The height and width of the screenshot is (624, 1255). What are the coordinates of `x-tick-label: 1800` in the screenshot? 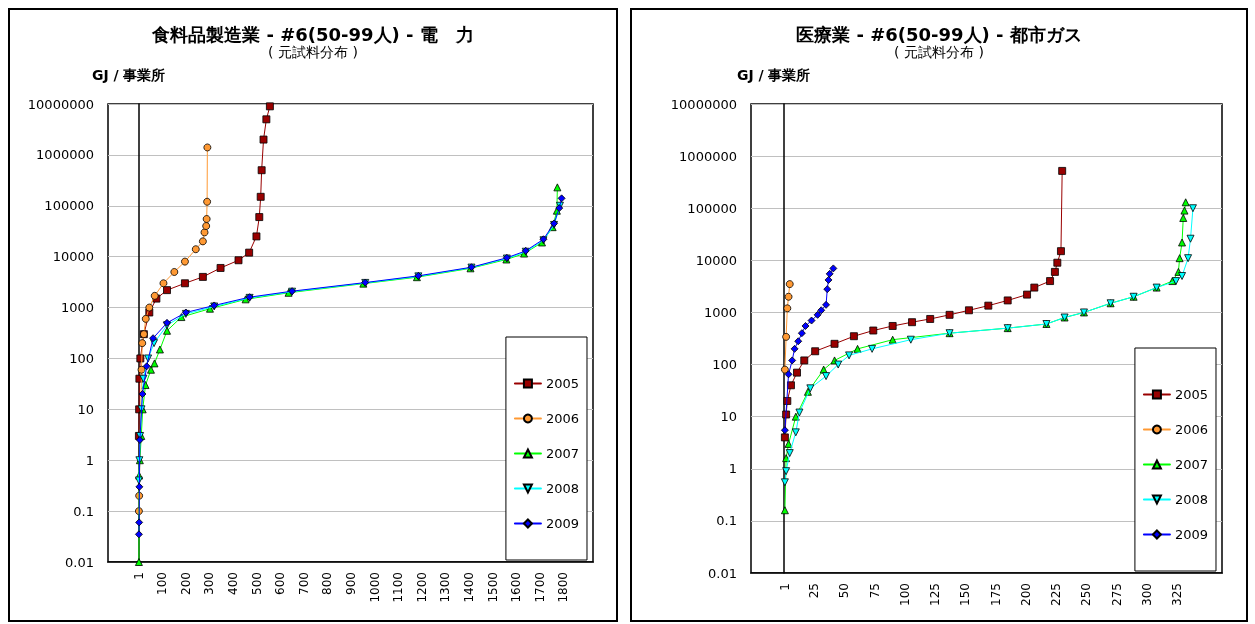 It's located at (563, 587).